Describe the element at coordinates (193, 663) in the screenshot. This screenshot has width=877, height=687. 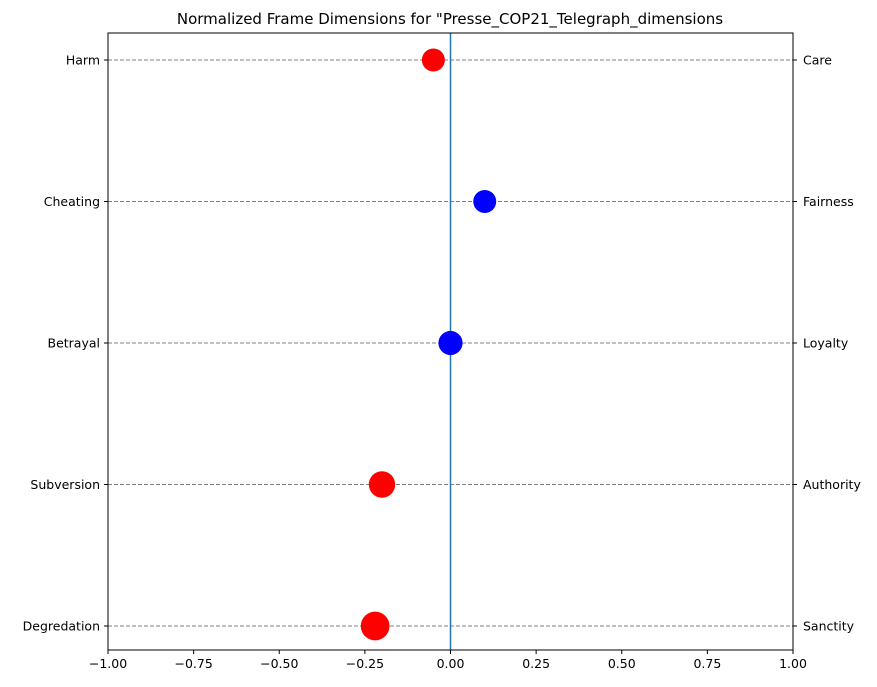
I see `x-tick-label: −0.75` at that location.